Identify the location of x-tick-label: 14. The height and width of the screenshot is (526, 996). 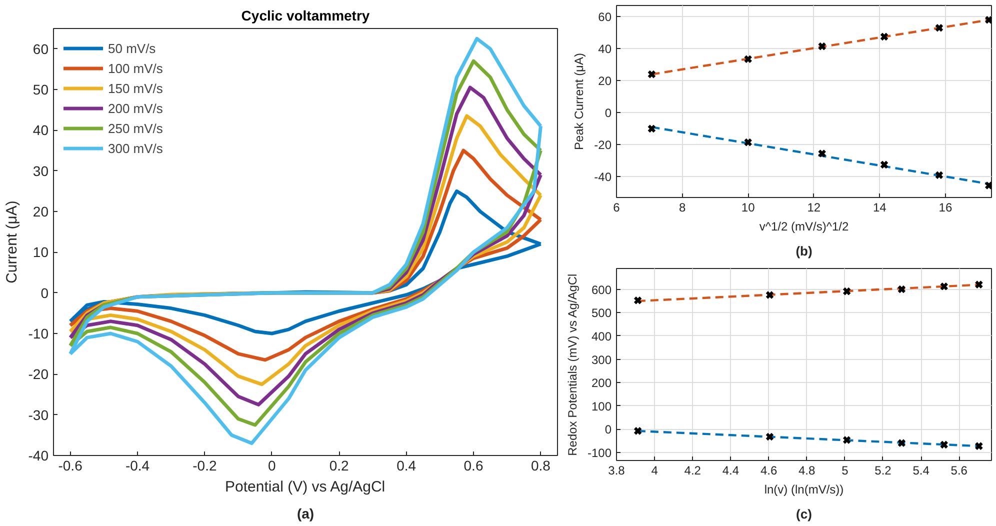
(879, 207).